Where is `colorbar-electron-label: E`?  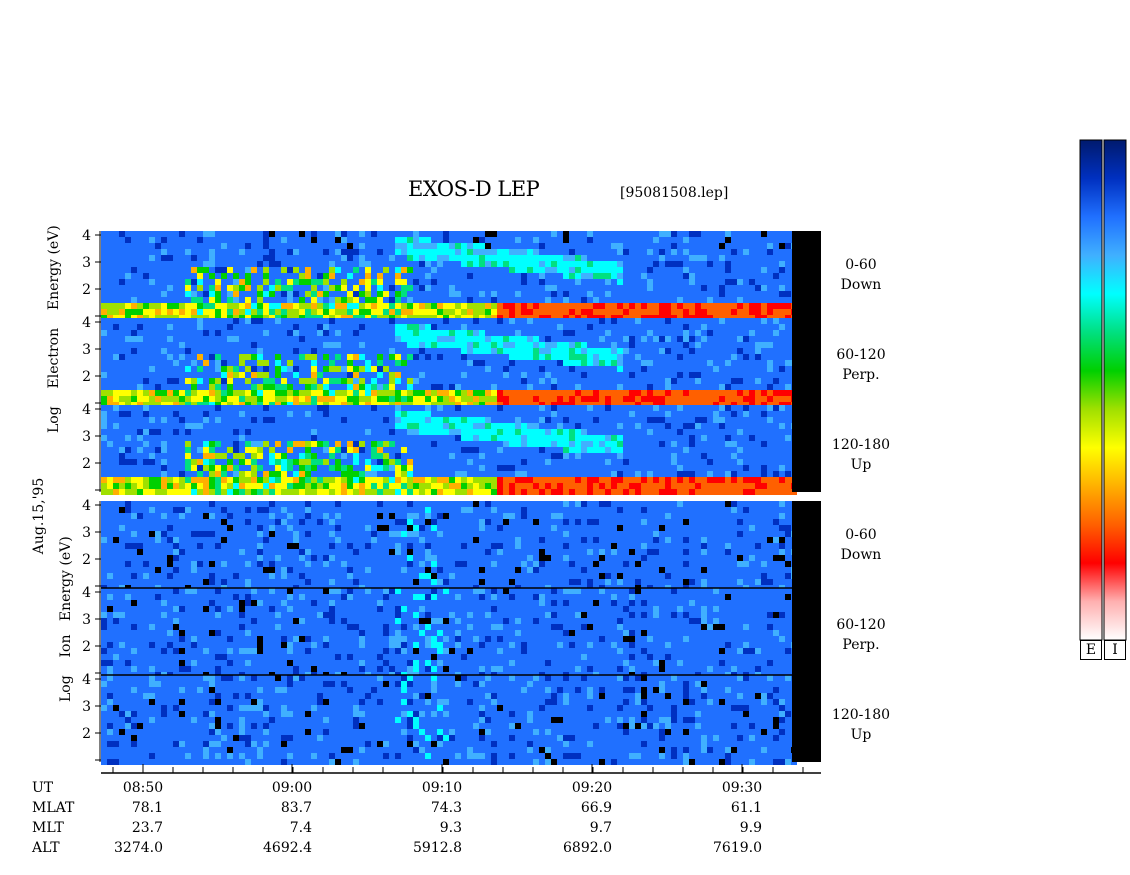
colorbar-electron-label: E is located at coordinates (1091, 650).